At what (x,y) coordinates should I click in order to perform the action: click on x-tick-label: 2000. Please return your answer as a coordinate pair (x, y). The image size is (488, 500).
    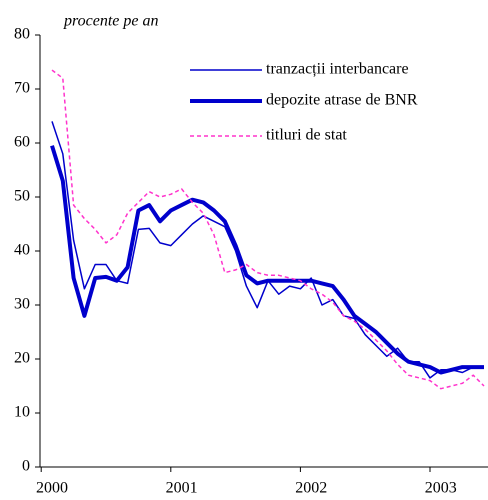
    Looking at the image, I should click on (52, 488).